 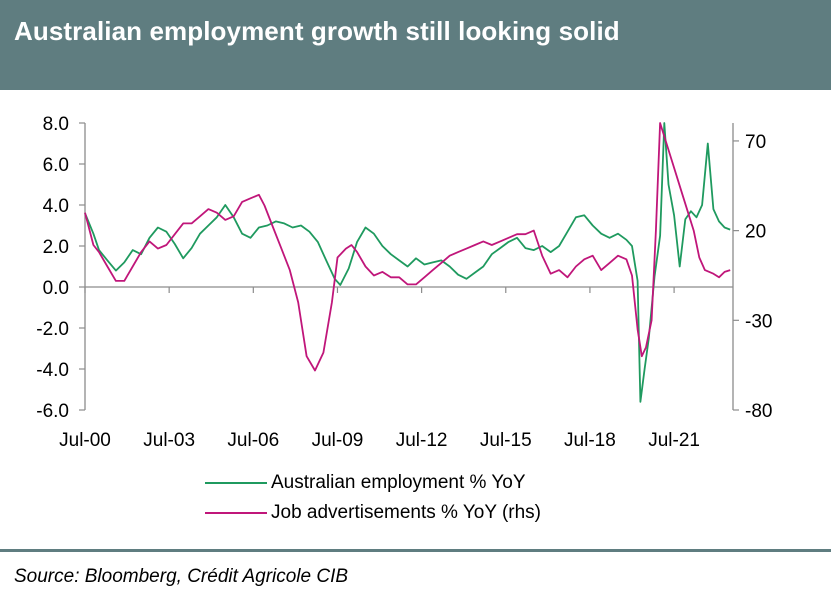 I want to click on legend-label-job-ads: Job advertisements % YoY (rhs), so click(x=406, y=512).